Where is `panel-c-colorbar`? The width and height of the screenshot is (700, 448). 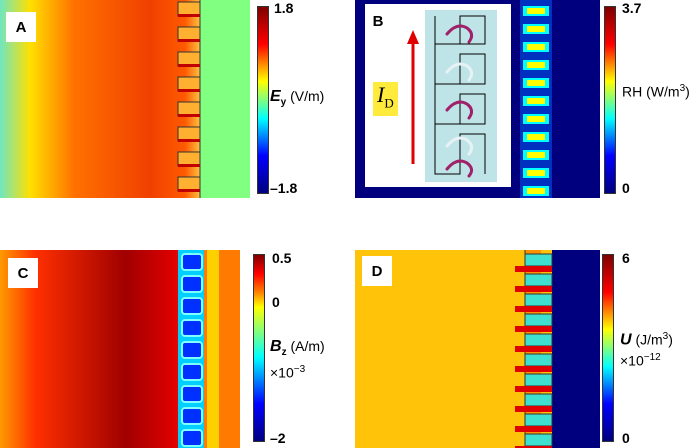
panel-c-colorbar is located at coordinates (259, 348).